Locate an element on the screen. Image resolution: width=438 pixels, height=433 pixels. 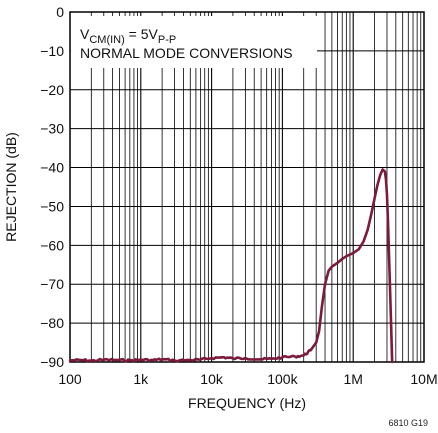
annotation-vcm: VCM(IN) = 5VP-P is located at coordinates (128, 36).